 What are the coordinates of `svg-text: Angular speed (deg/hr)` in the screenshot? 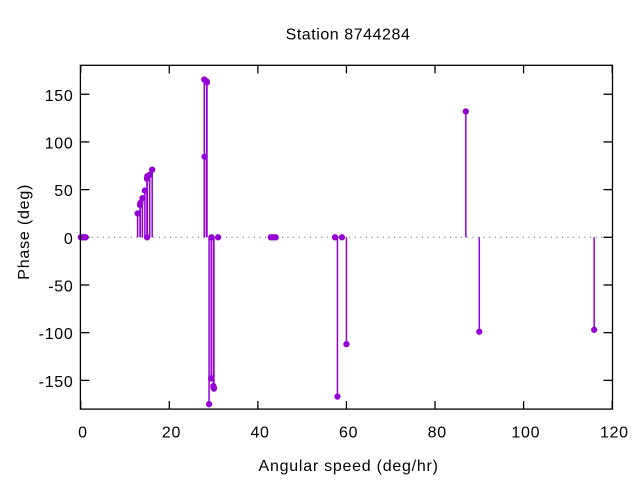 It's located at (349, 466).